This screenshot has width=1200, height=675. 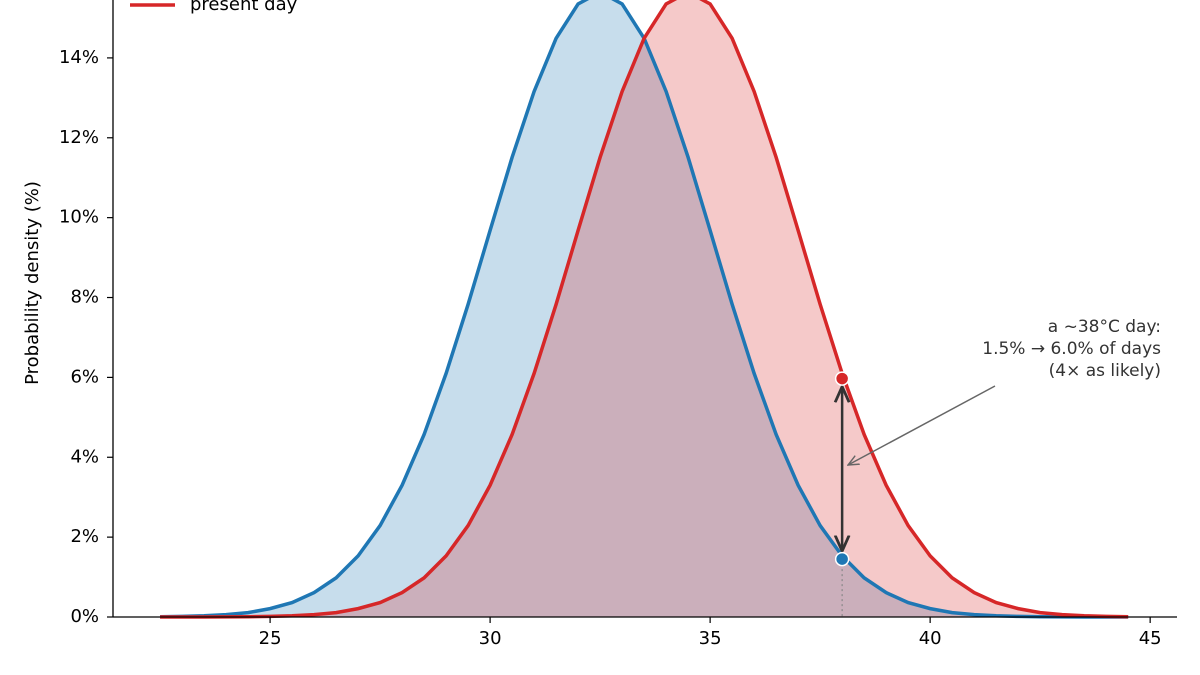 I want to click on y-tick-label: 4%, so click(x=84, y=456).